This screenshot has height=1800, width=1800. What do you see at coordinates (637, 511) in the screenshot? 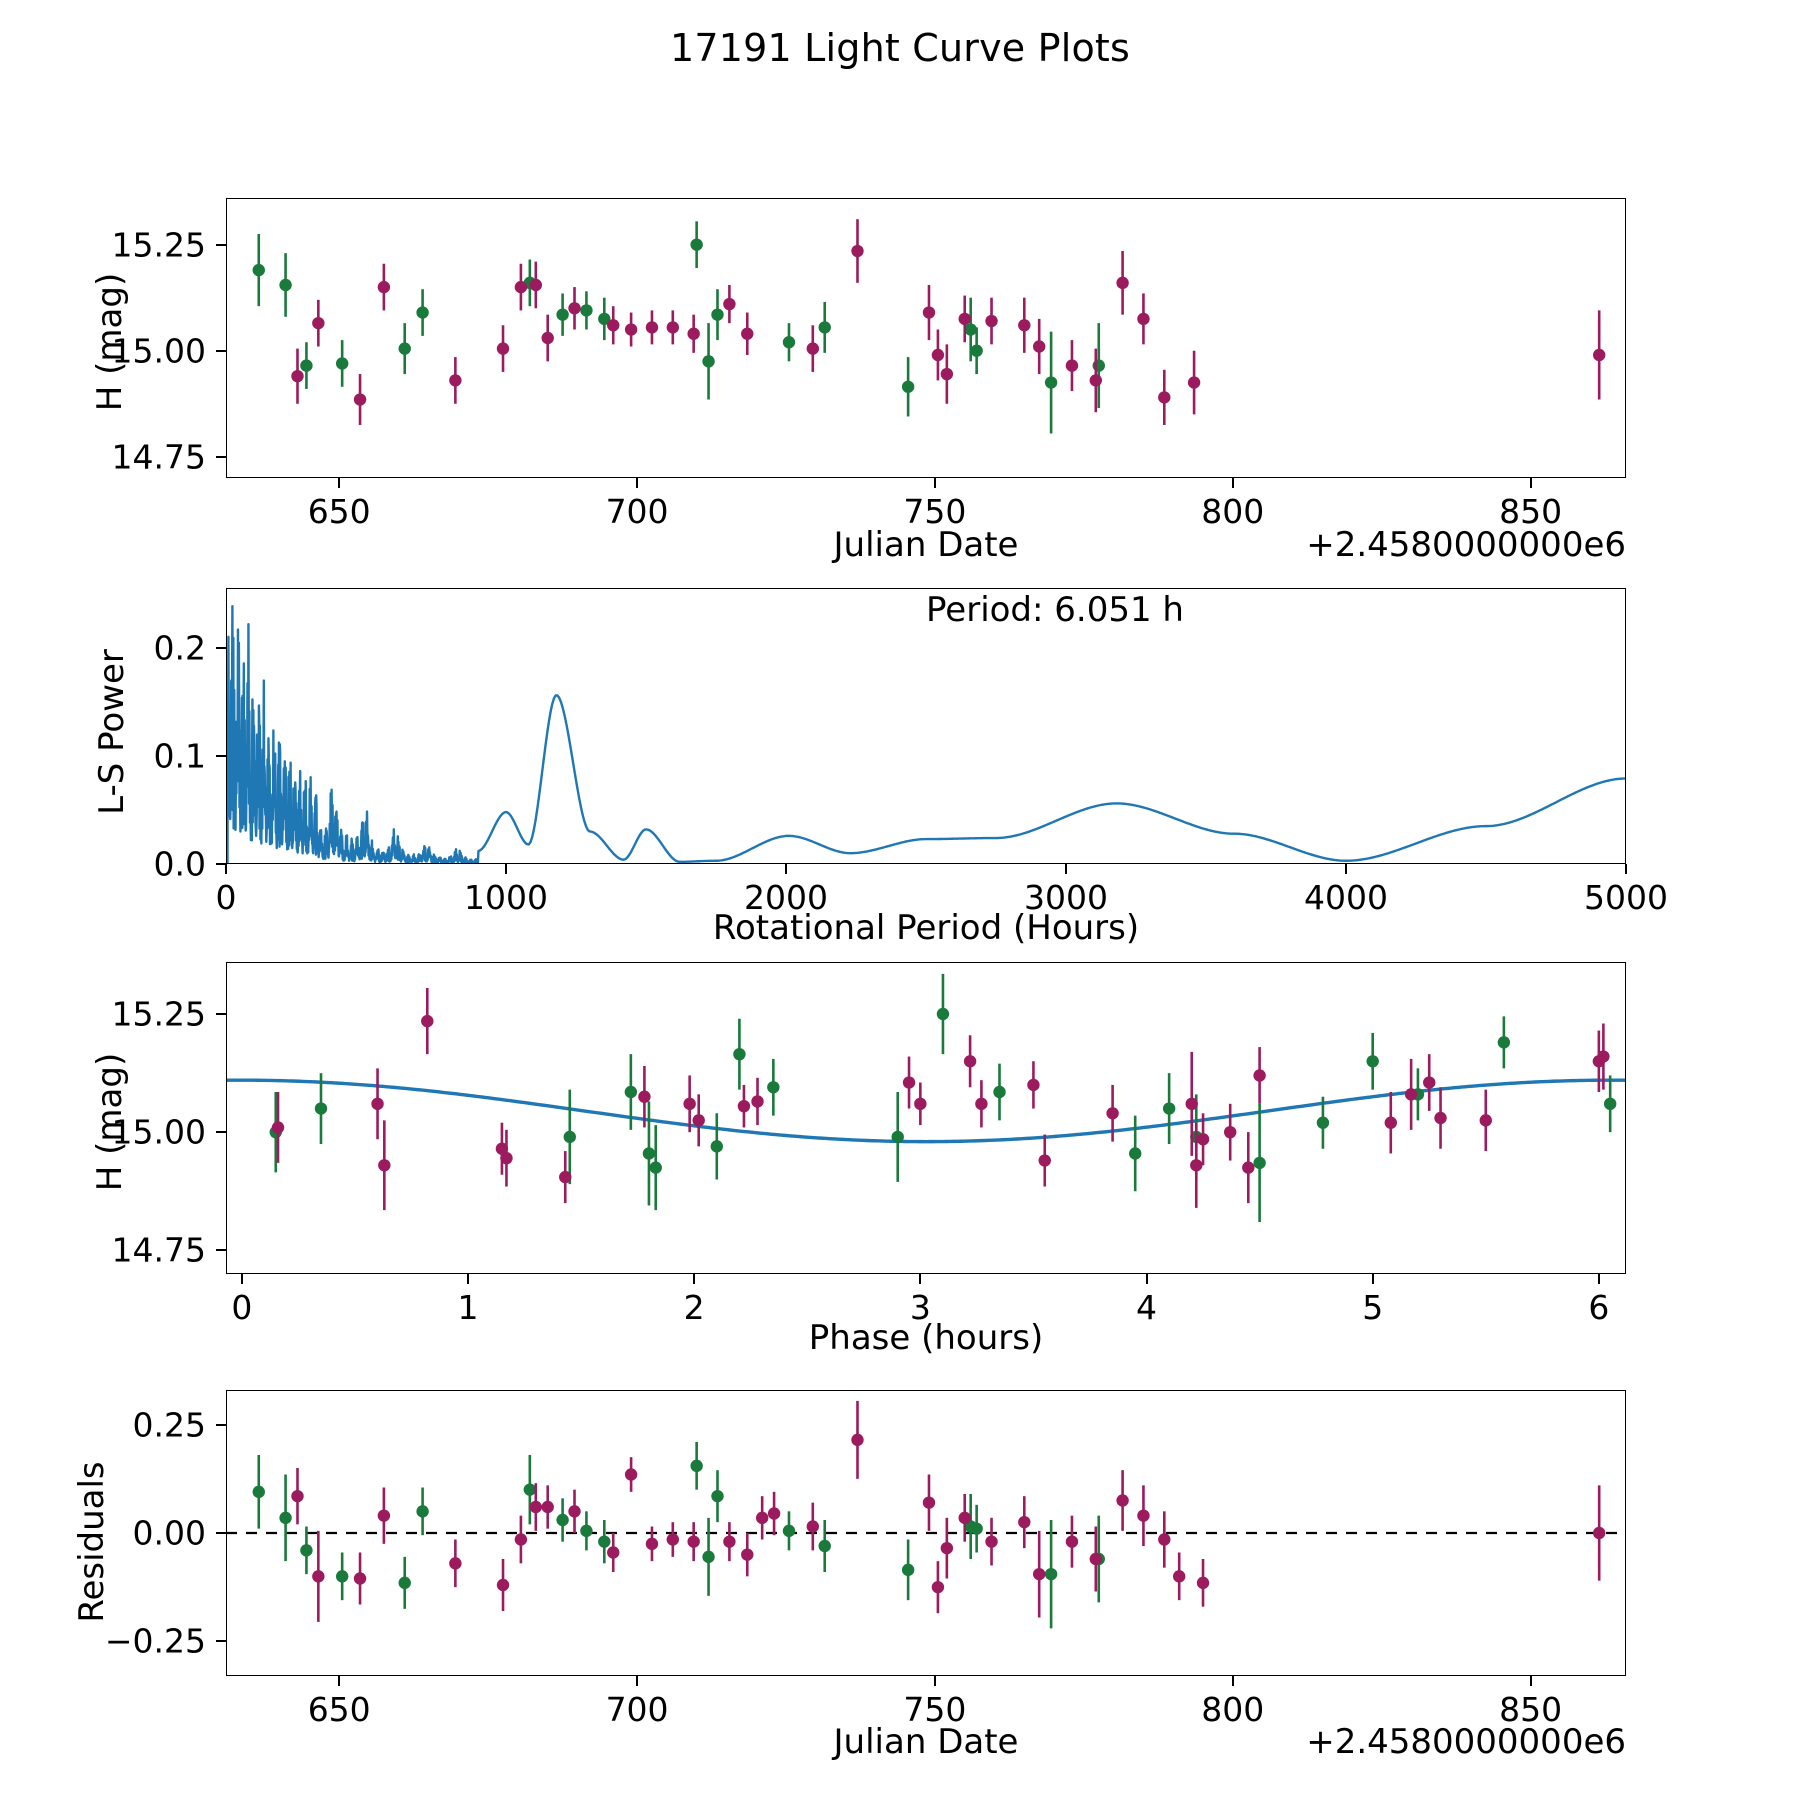
I see `light-curve-panel-x-tick: 700` at bounding box center [637, 511].